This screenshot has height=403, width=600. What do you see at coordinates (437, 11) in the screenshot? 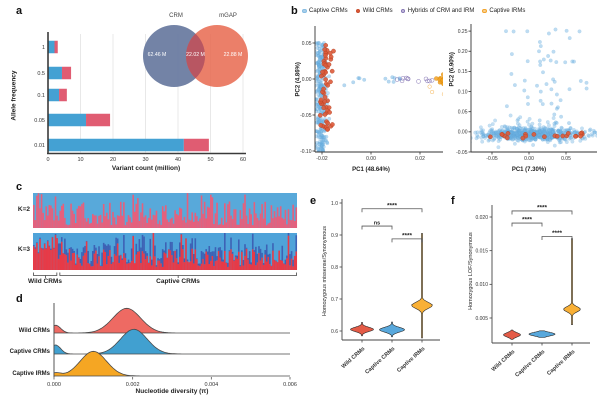
I see `legend-item-hybrids: Hybrids of CRM and IRM` at bounding box center [437, 11].